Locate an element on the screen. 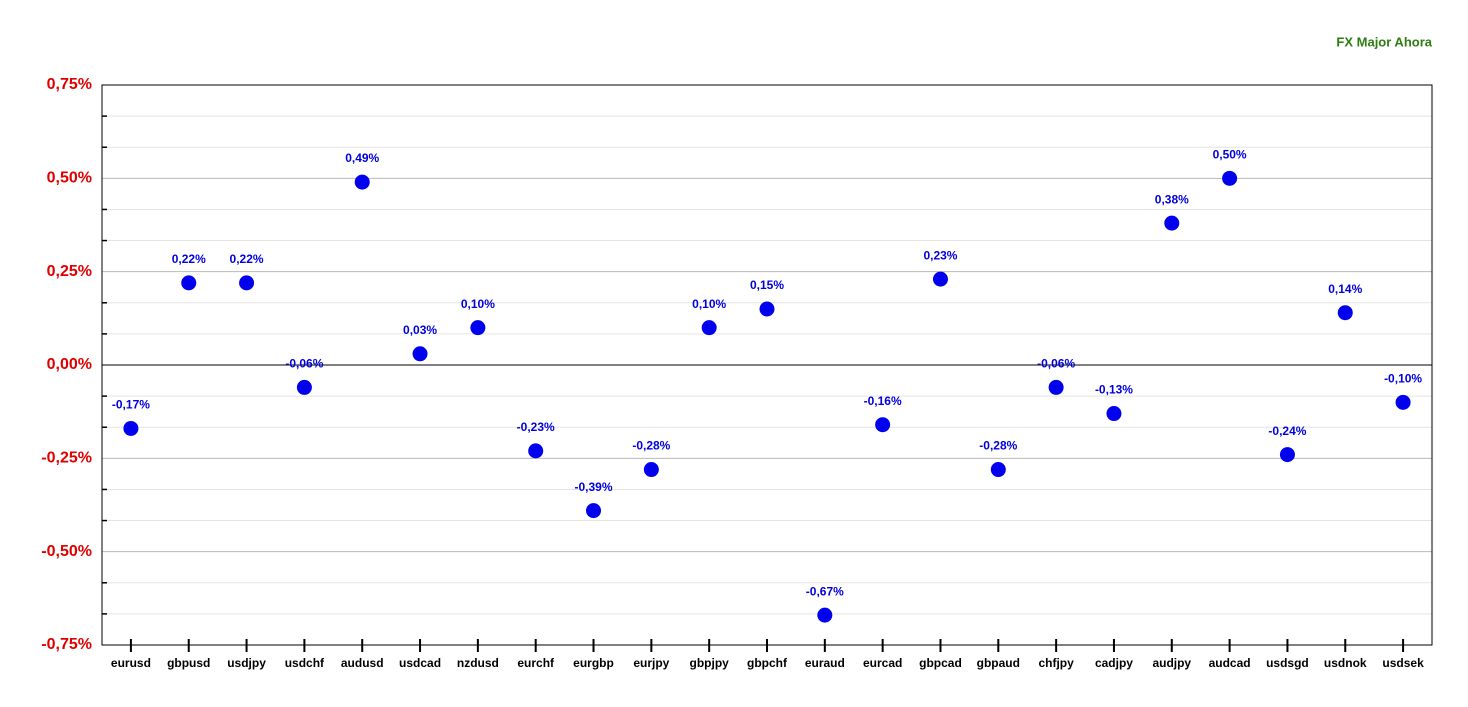 The image size is (1468, 707). x-tick-label: usdcad is located at coordinates (420, 663).